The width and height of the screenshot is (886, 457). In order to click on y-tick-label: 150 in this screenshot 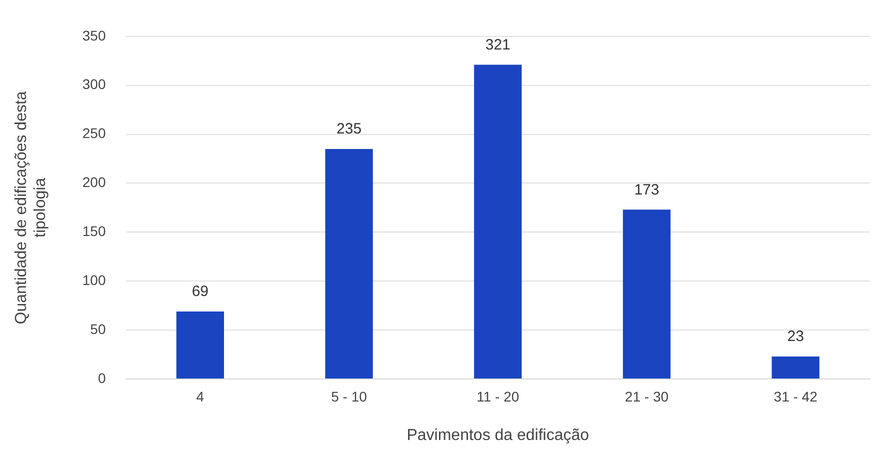, I will do `click(94, 231)`.